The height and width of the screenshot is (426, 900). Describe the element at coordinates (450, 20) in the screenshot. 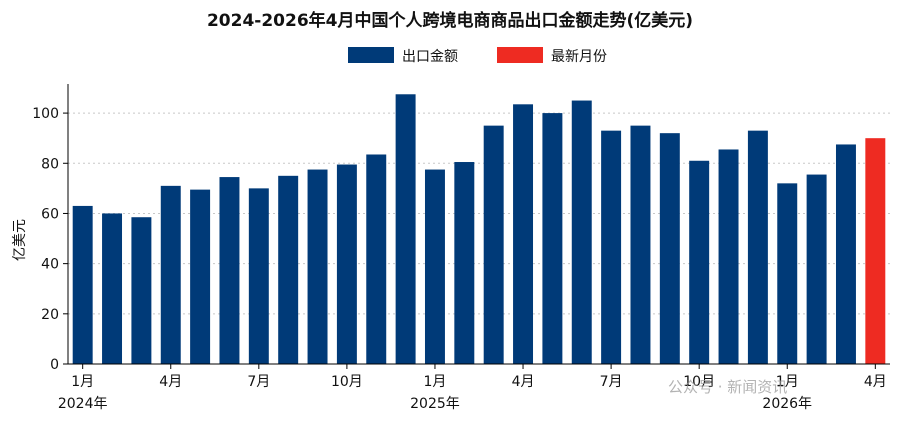

I see `chart-title: 2024-2026年4月中国个人跨境电商商品出口金额走势(亿美元)` at that location.